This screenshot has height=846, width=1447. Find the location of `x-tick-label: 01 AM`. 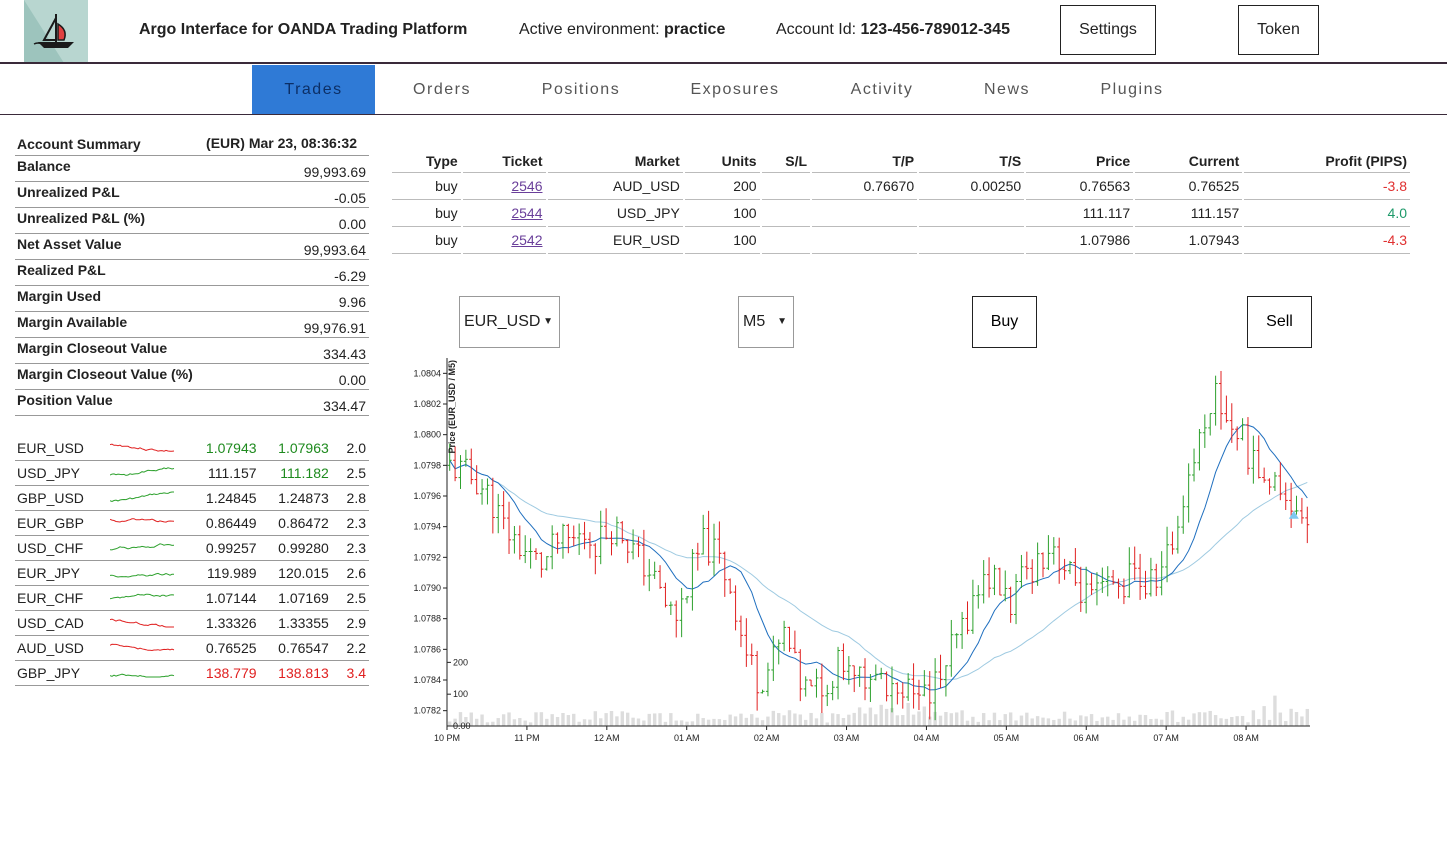

x-tick-label: 01 AM is located at coordinates (687, 738).